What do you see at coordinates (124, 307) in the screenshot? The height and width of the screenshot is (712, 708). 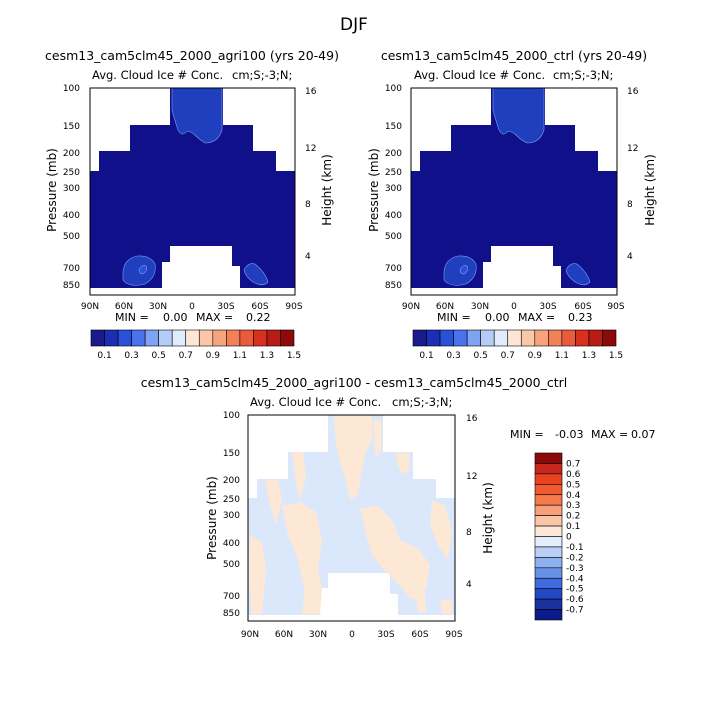 I see `x-tick-label: 60N` at bounding box center [124, 307].